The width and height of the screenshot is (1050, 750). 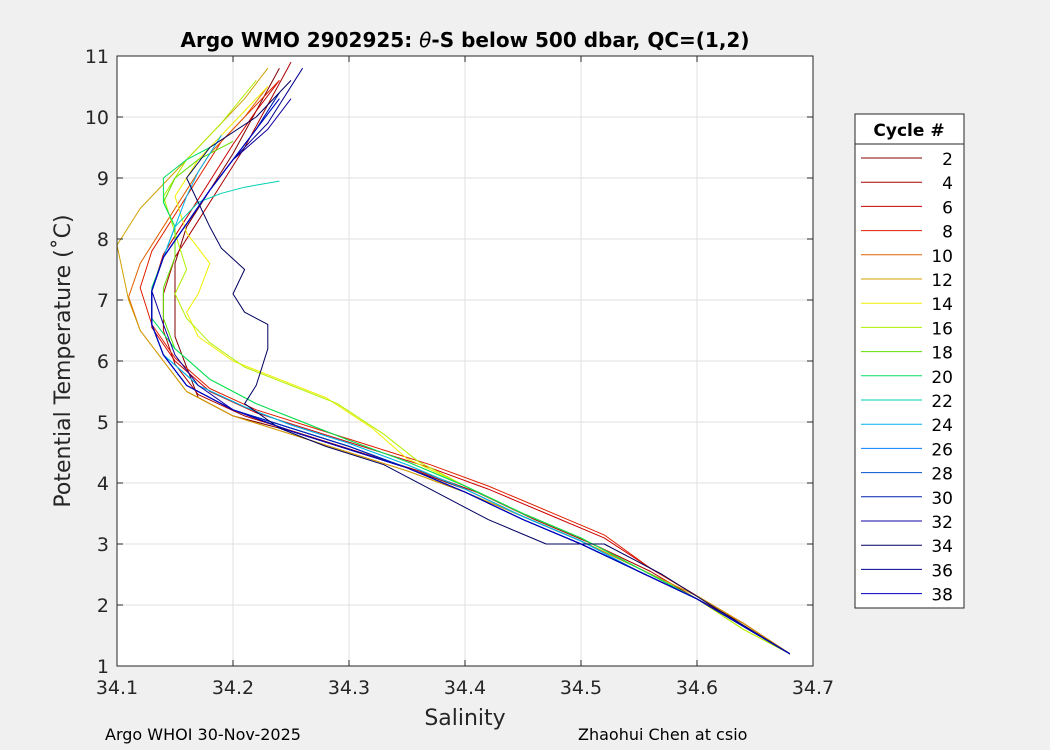 I want to click on x-tick-label: 34.3, so click(x=349, y=688).